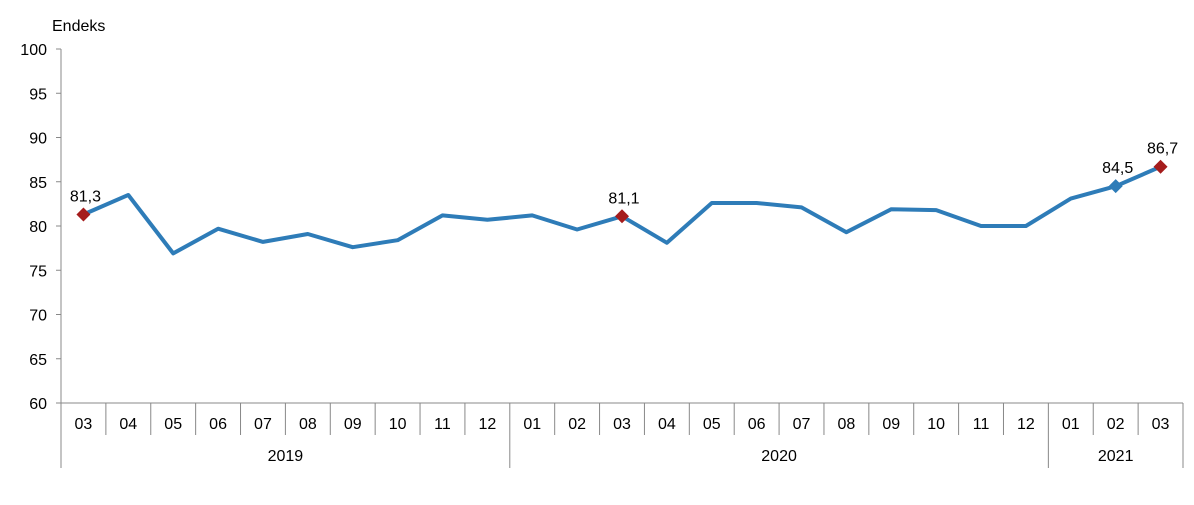 Image resolution: width=1194 pixels, height=505 pixels. Describe the element at coordinates (38, 183) in the screenshot. I see `y-tick-label: 85` at that location.